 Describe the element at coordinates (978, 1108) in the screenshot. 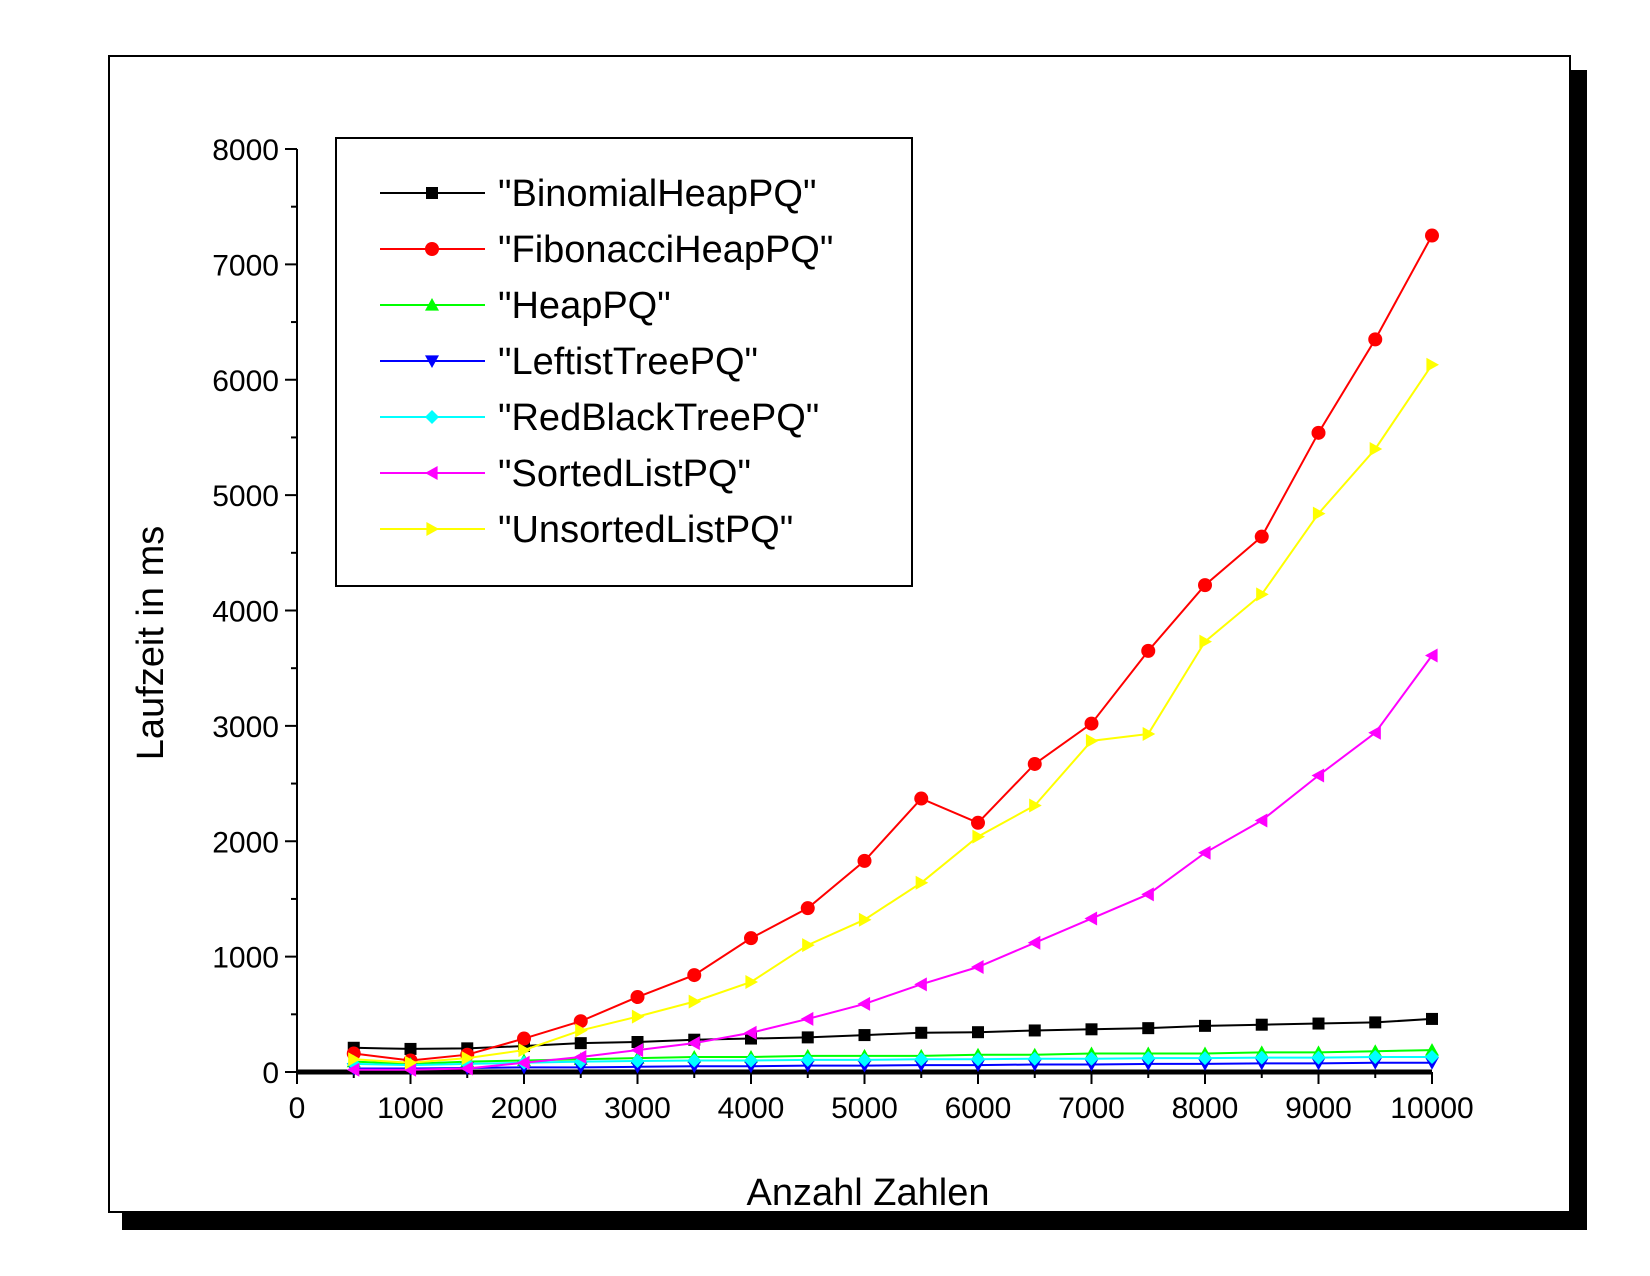

I see `x-tick-label: 6000` at that location.